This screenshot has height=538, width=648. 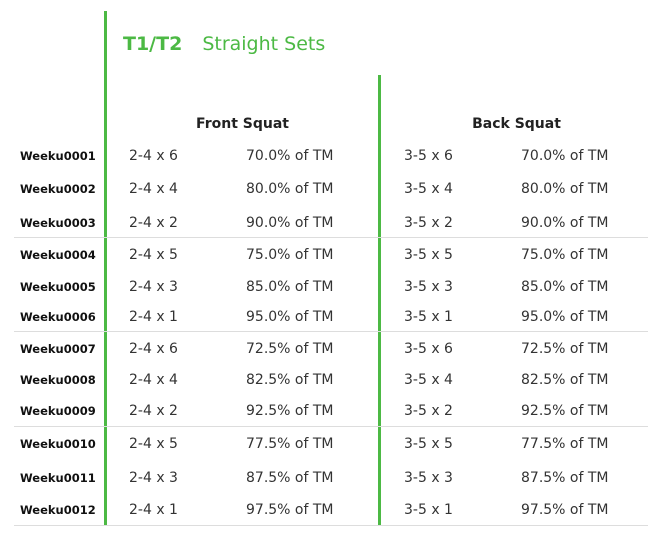 What do you see at coordinates (242, 124) in the screenshot?
I see `front-squat-header: Front Squat` at bounding box center [242, 124].